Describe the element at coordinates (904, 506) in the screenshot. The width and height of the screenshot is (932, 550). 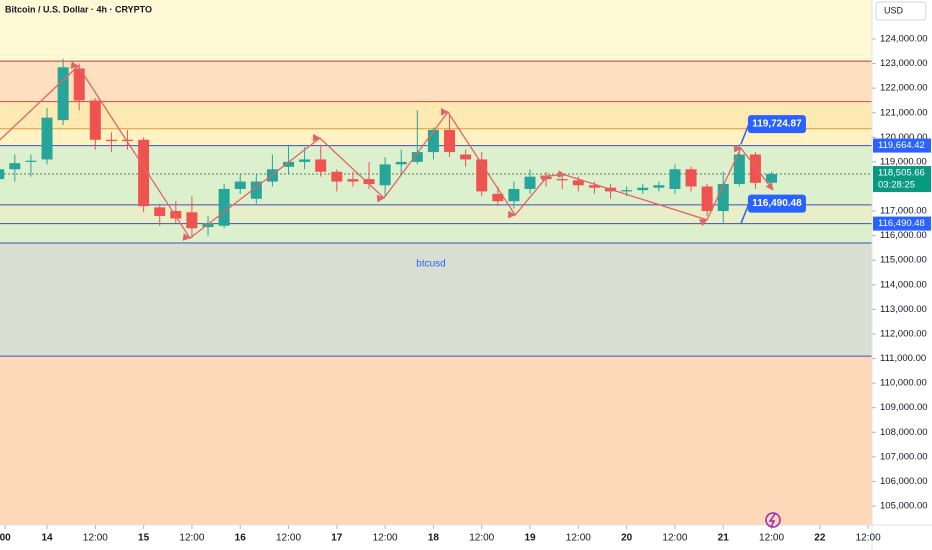
I see `y-tick-label: 105,000.00` at that location.